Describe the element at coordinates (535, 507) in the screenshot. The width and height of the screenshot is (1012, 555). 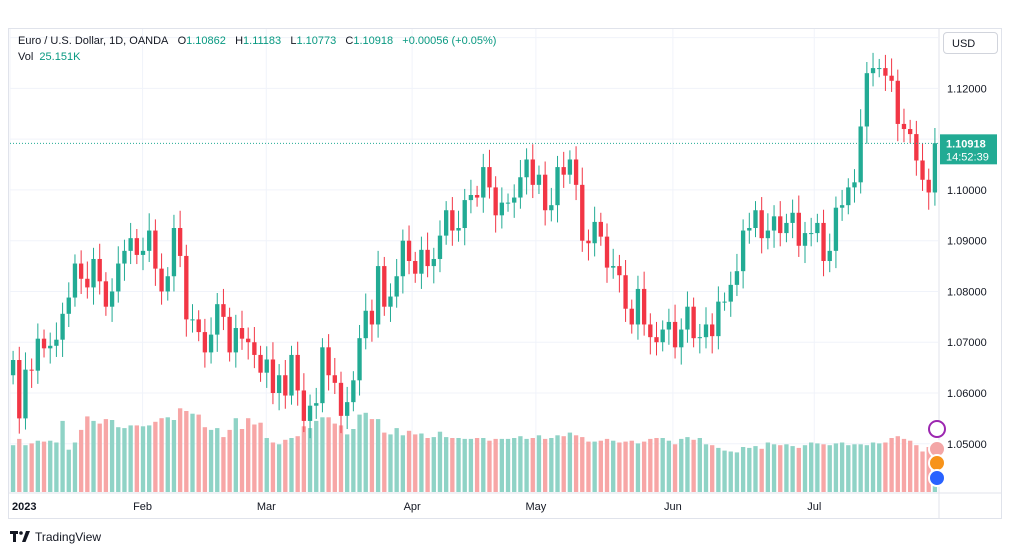
I see `time-tick-label: May` at that location.